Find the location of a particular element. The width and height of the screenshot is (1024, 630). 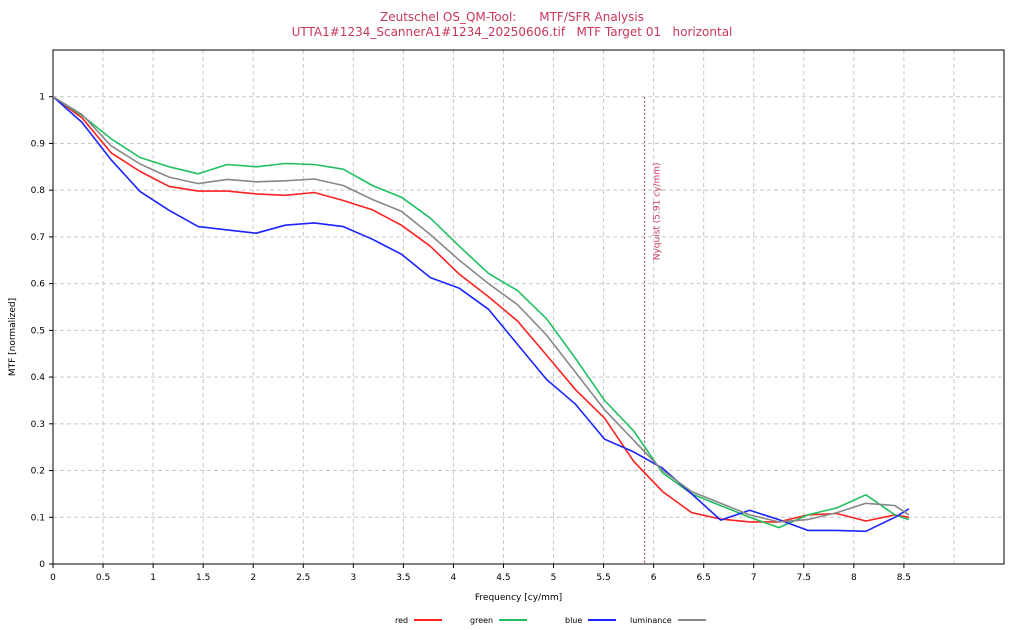

y-tick-label: 0.5 is located at coordinates (38, 331).